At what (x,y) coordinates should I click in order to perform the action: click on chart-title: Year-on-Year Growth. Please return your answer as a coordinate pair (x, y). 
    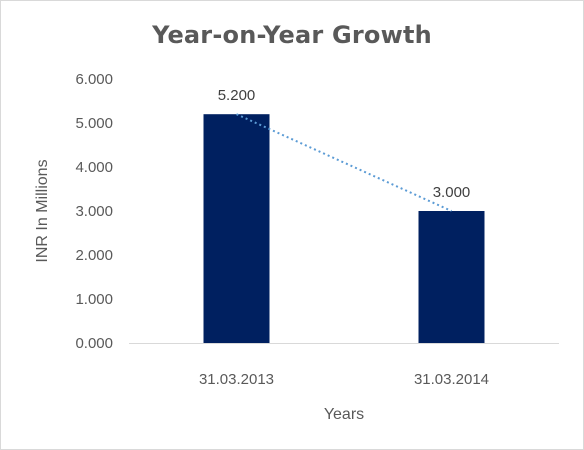
    Looking at the image, I should click on (292, 35).